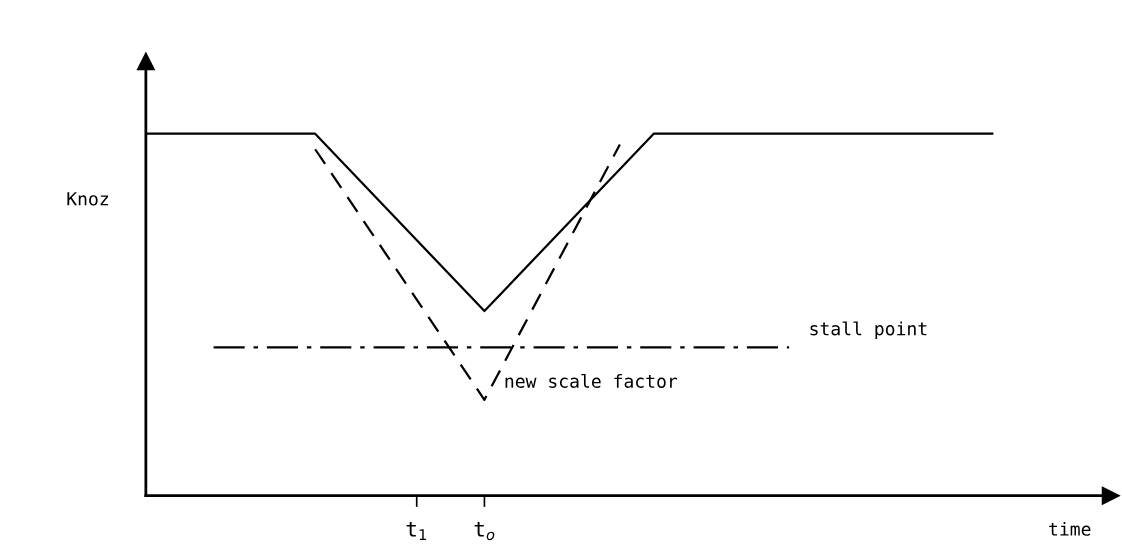  What do you see at coordinates (416, 530) in the screenshot?
I see `x-tick-label: t$_{1}$` at bounding box center [416, 530].